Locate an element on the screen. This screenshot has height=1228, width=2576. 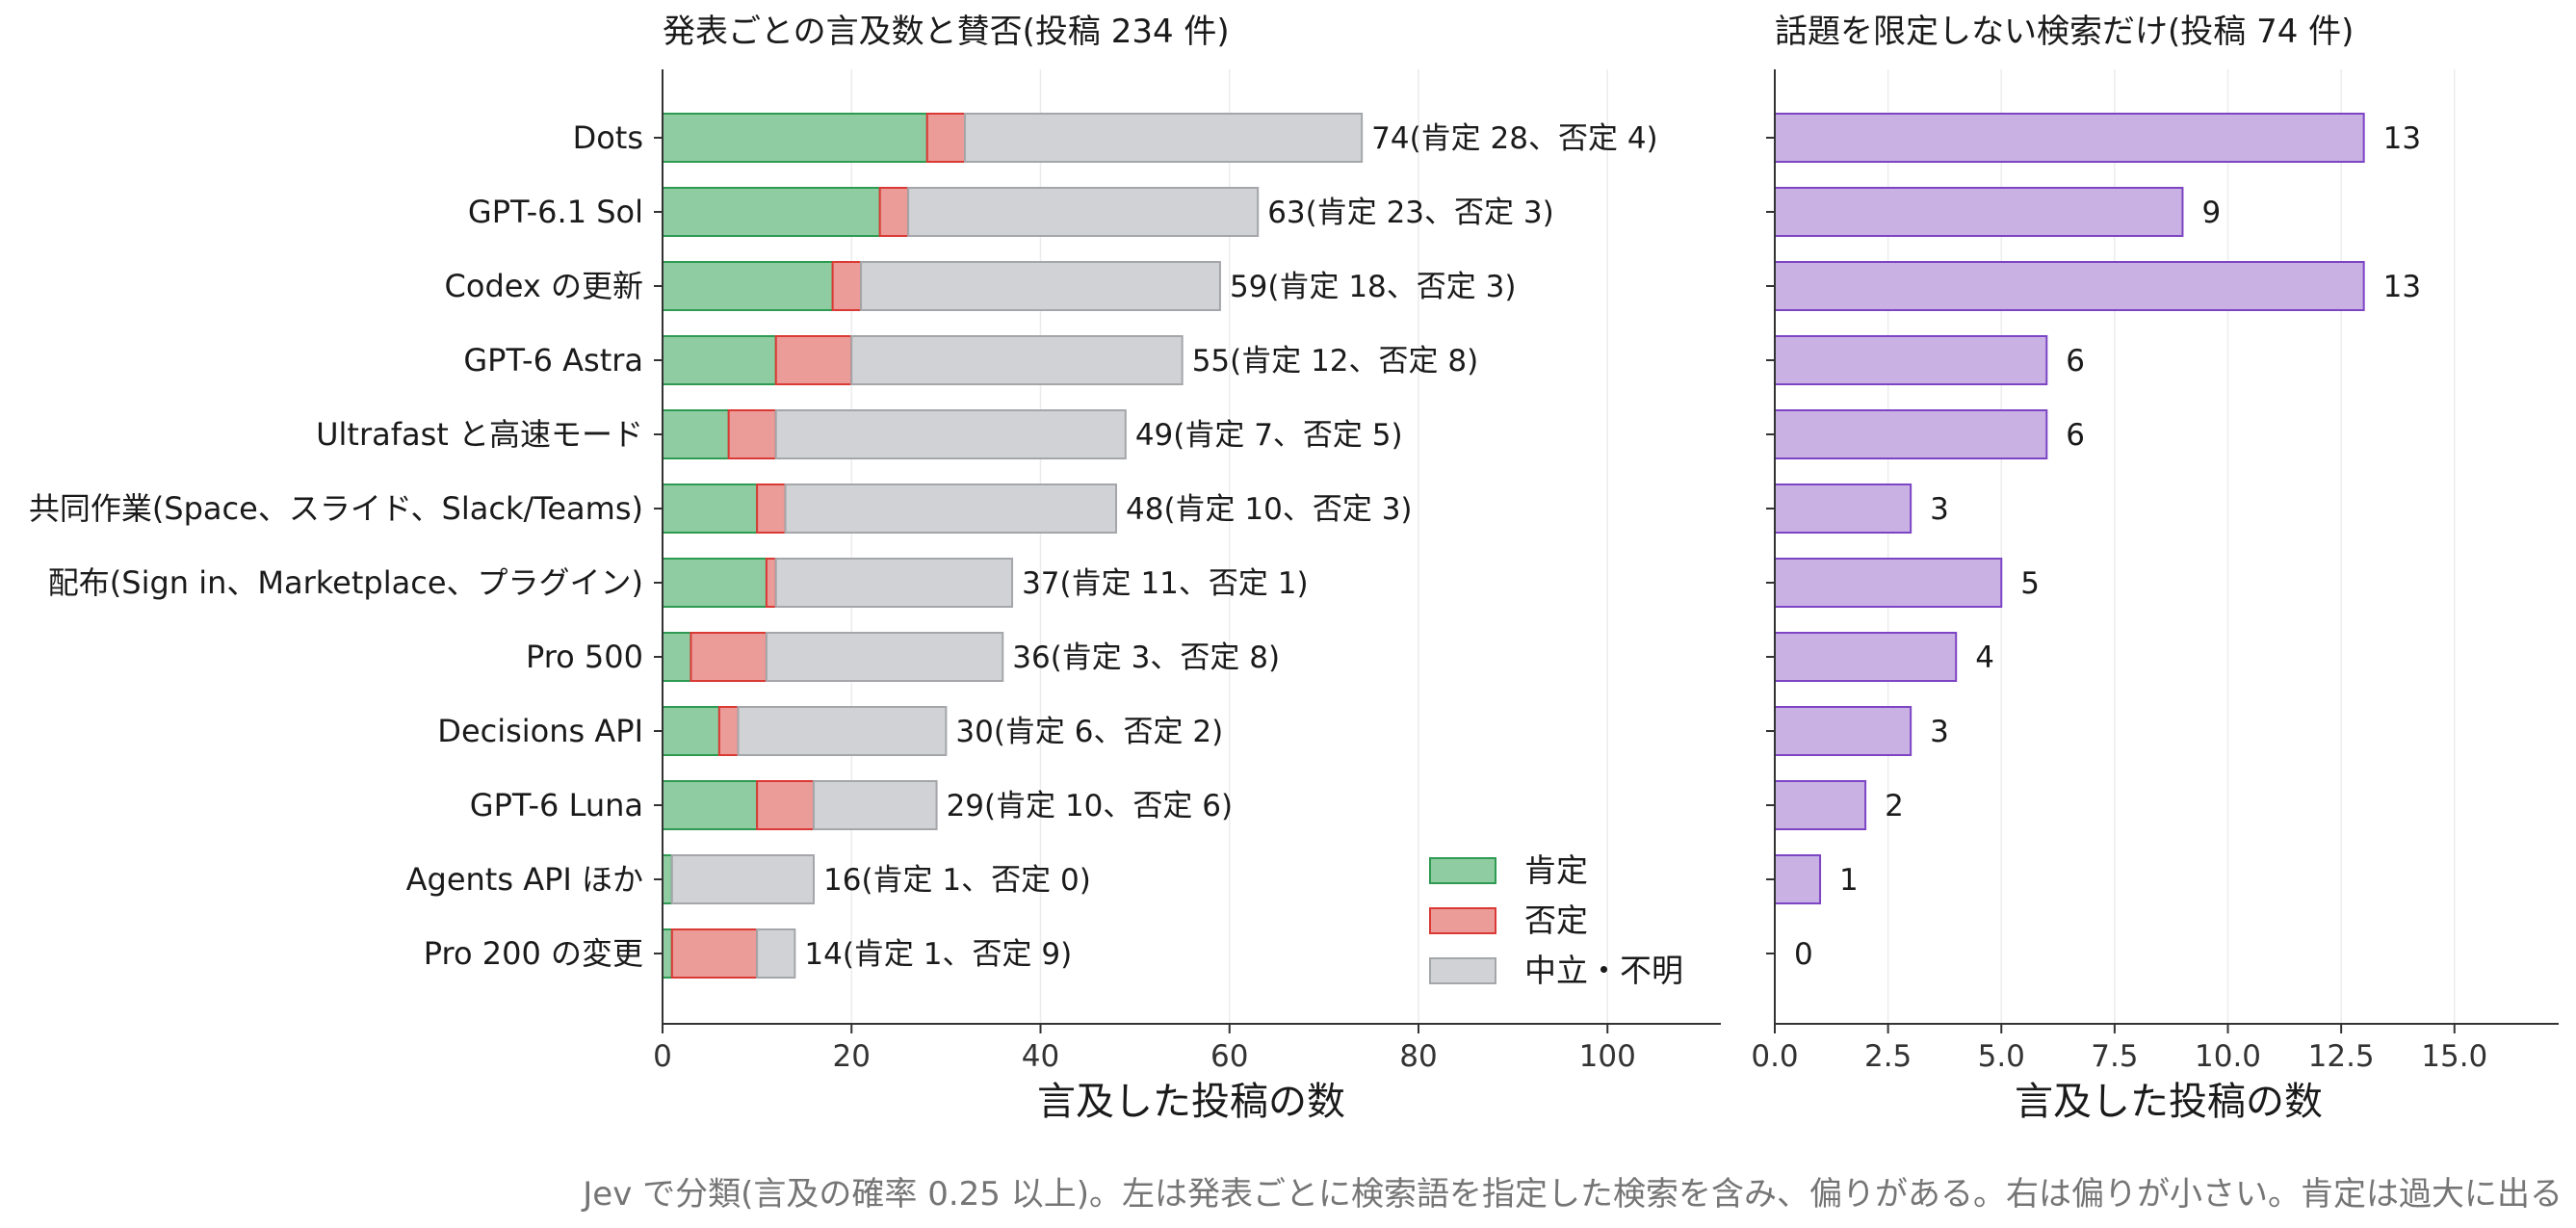
legend-label: 中立・不明 is located at coordinates (1603, 970).